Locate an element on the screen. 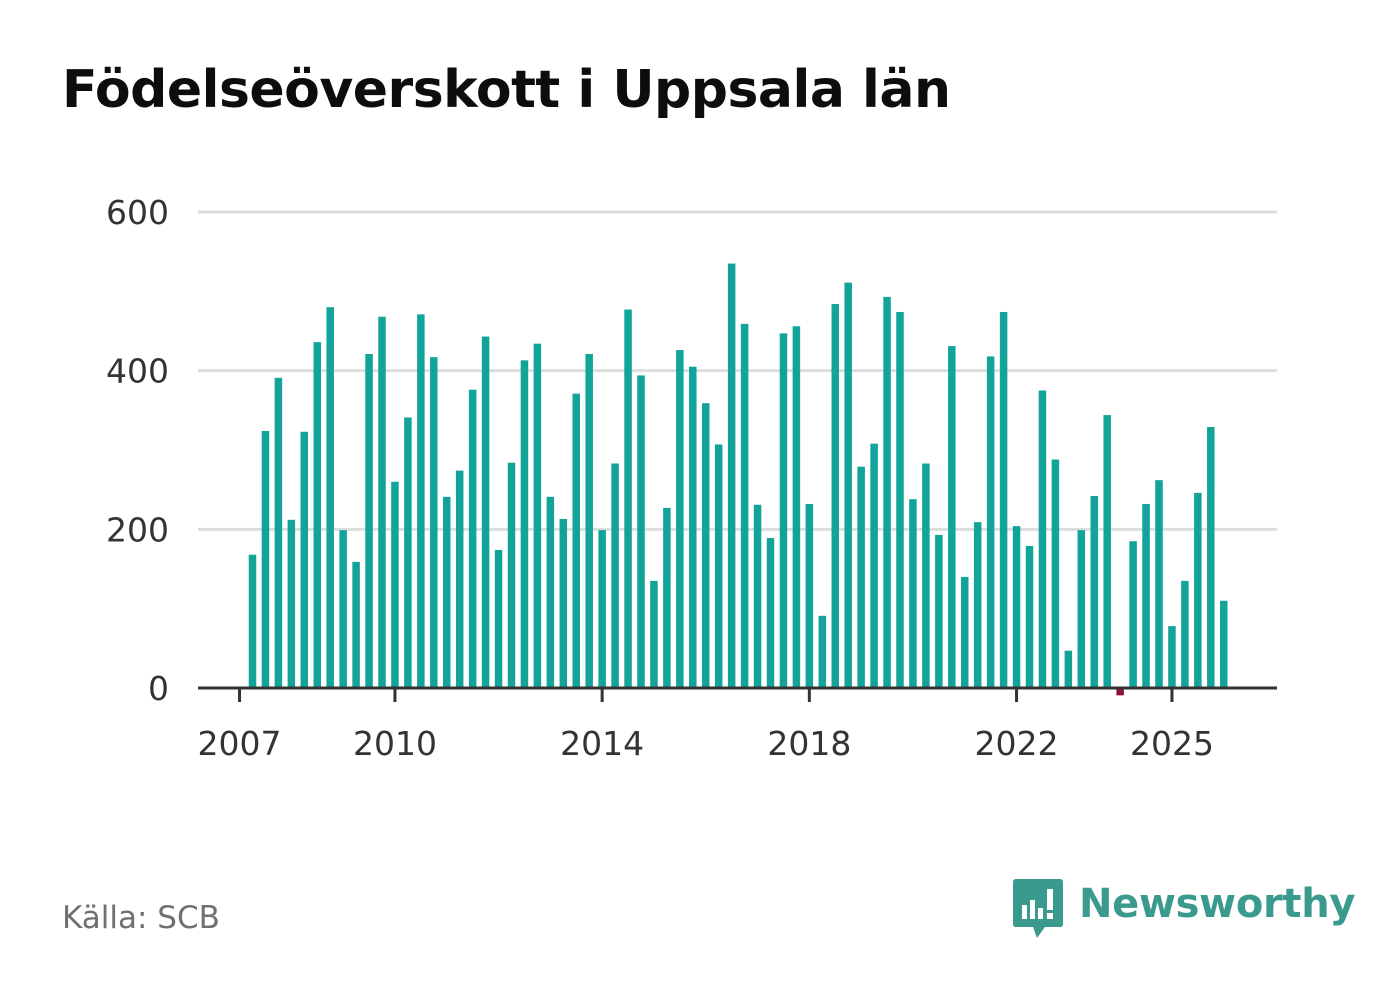  x-tick-label: 2022 is located at coordinates (1017, 743).